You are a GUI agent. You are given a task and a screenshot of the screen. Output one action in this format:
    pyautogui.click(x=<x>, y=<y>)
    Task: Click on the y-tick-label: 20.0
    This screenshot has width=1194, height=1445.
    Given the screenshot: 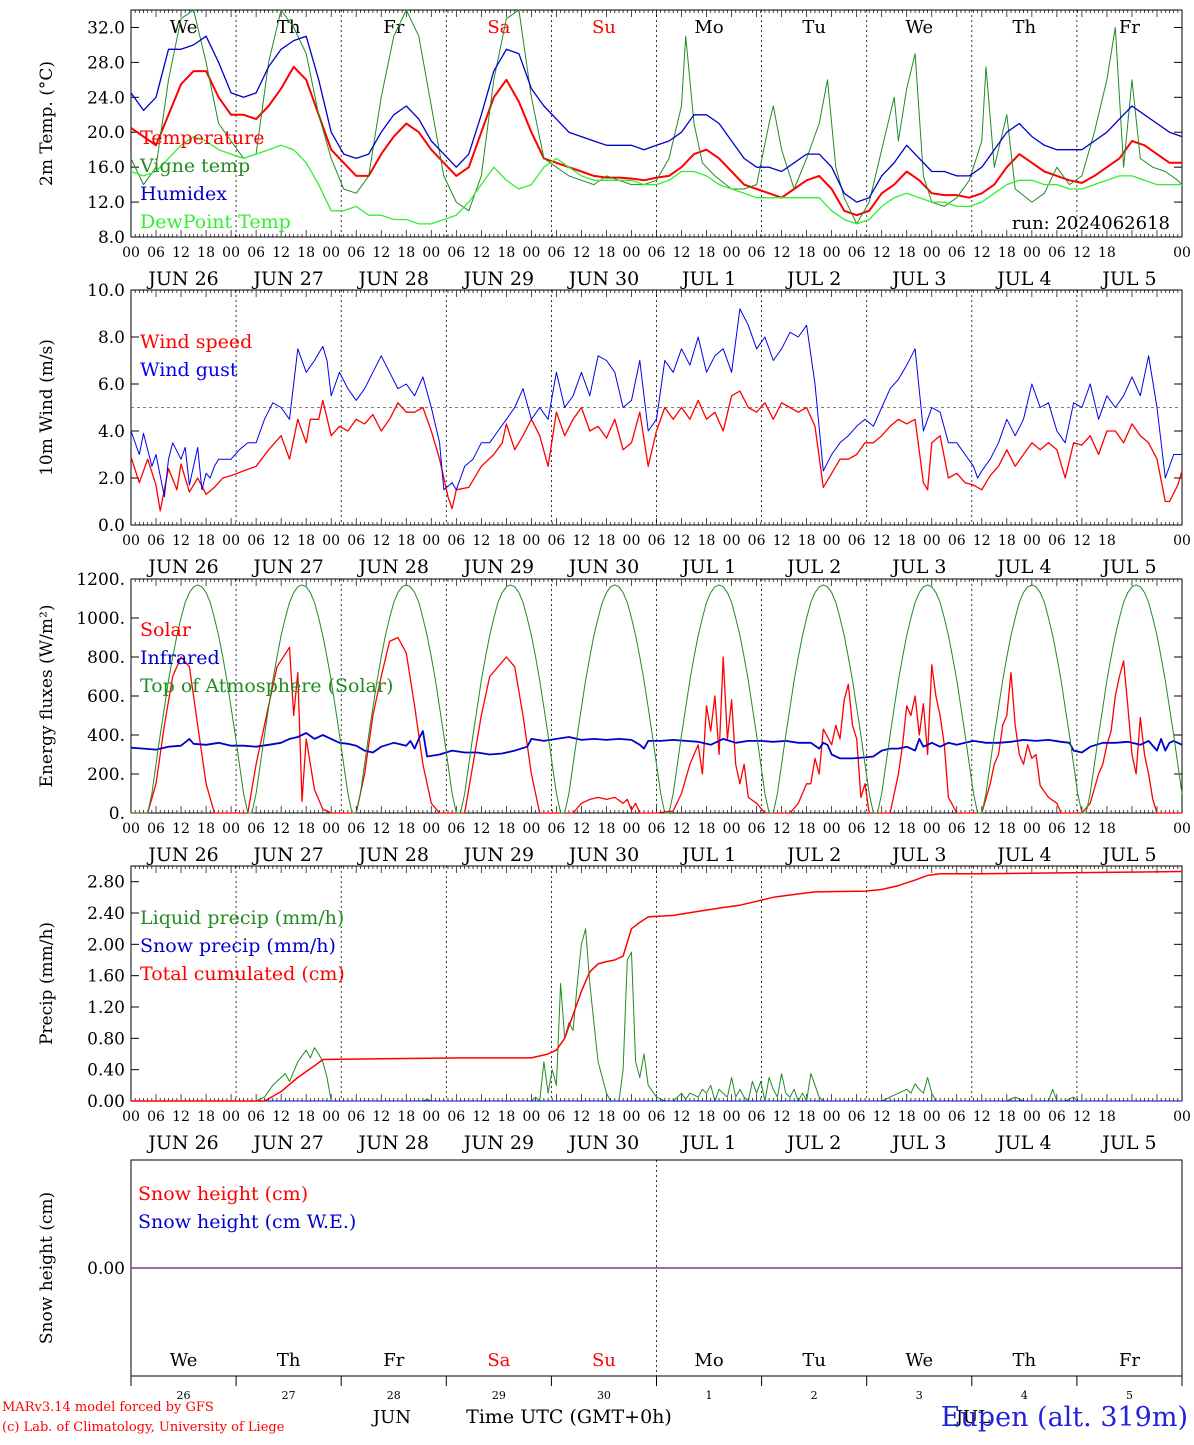 What is the action you would take?
    pyautogui.click(x=106, y=133)
    